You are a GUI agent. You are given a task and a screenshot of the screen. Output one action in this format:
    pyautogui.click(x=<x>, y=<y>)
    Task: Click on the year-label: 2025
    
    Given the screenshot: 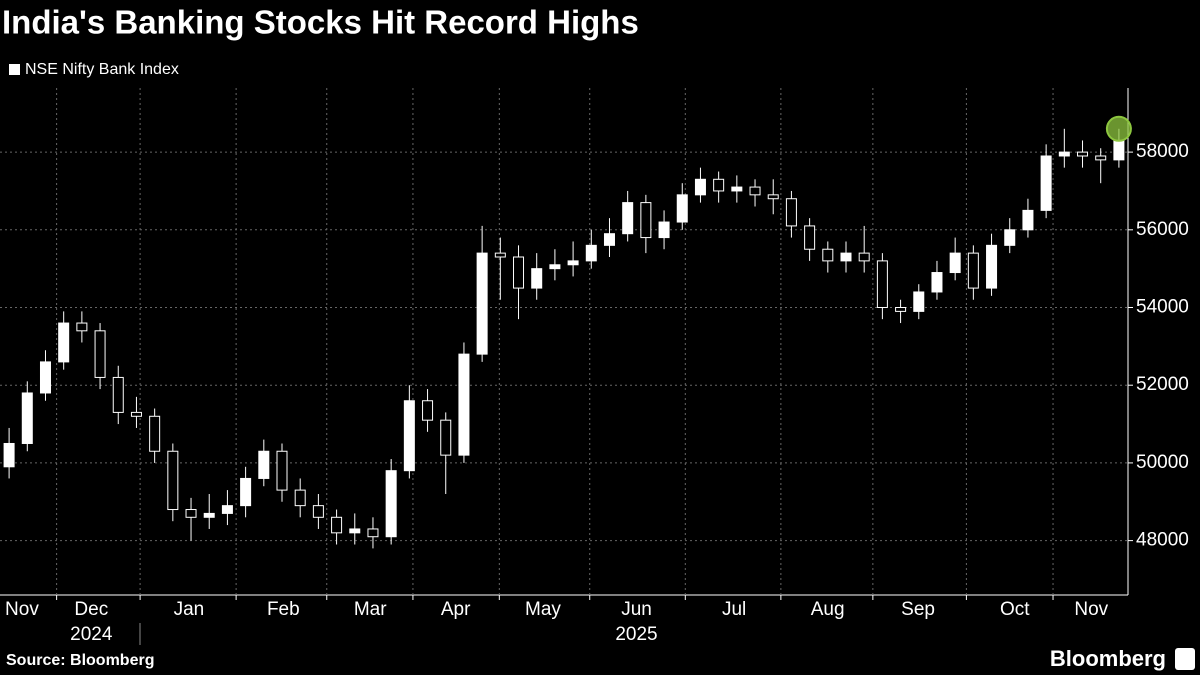 What is the action you would take?
    pyautogui.click(x=636, y=634)
    